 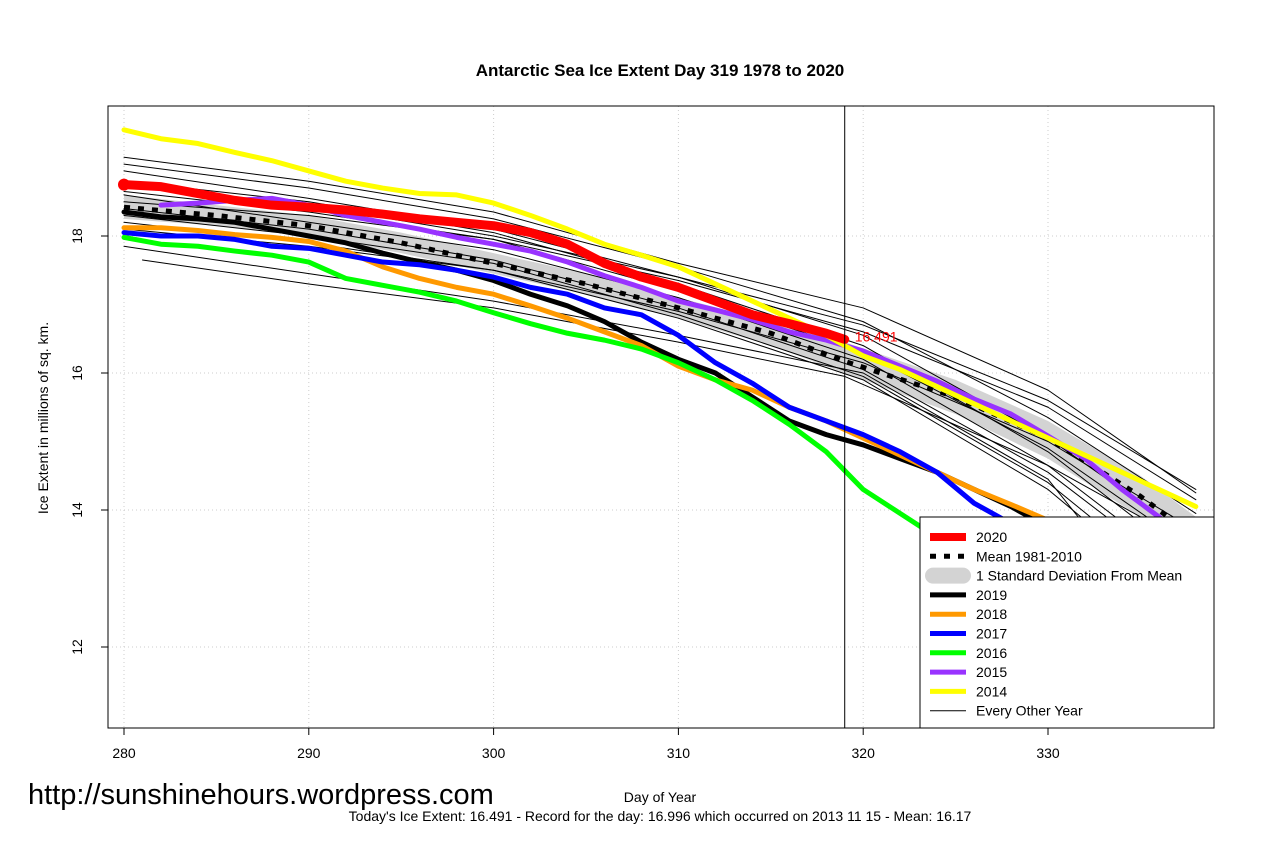 I want to click on legend-label: 2016, so click(x=991, y=653).